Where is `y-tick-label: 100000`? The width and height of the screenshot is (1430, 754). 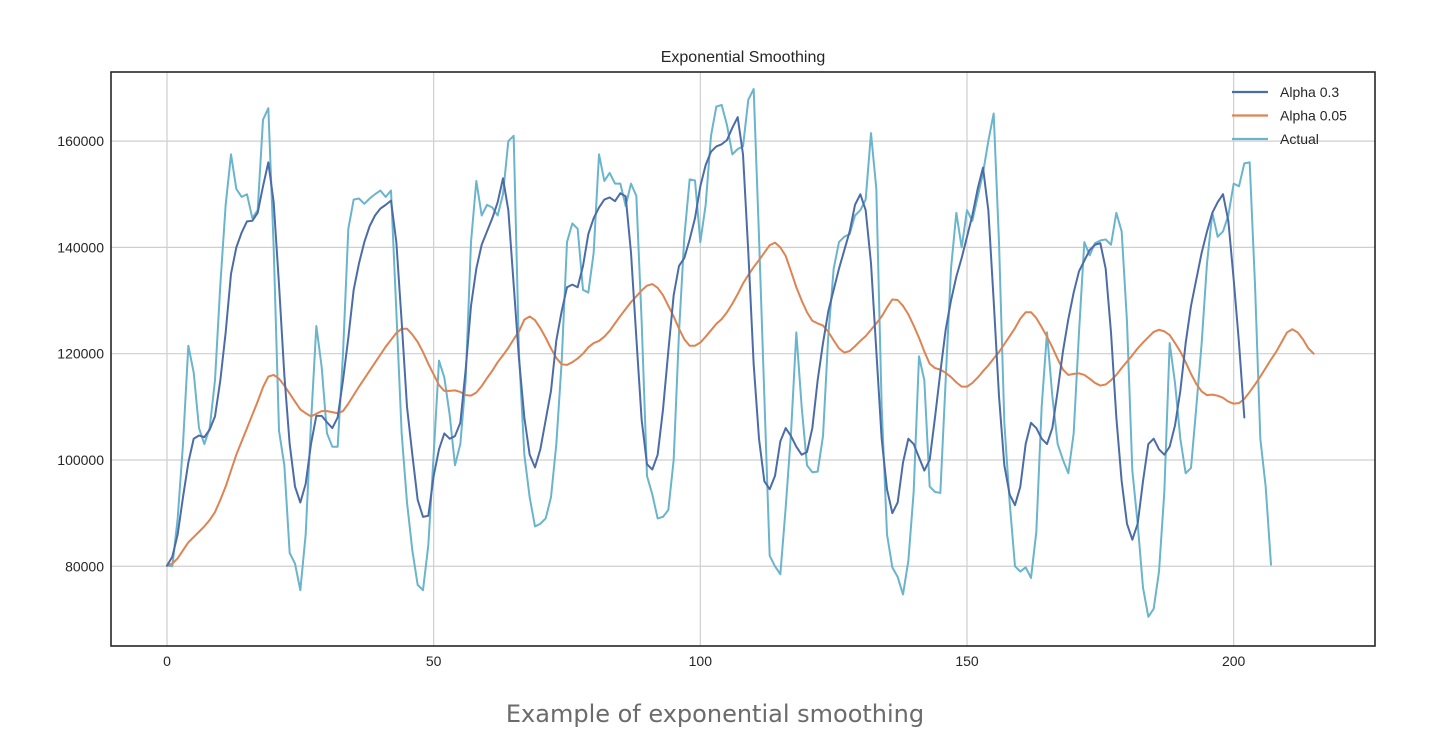
y-tick-label: 100000 is located at coordinates (80, 460).